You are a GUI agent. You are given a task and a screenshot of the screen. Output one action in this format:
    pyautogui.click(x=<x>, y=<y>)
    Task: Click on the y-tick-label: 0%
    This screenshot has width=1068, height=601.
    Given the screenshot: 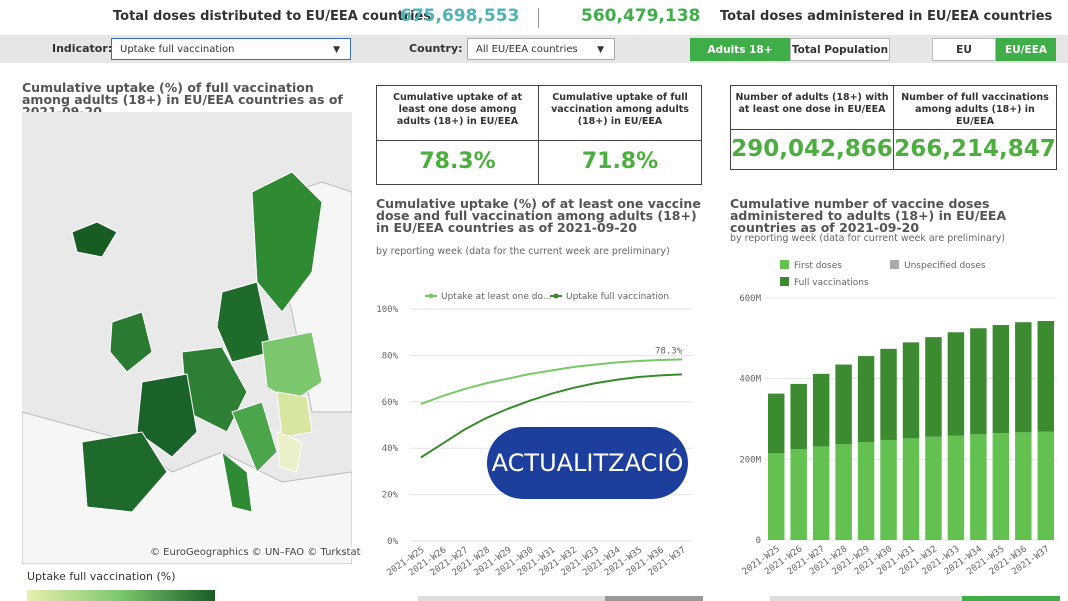 What is the action you would take?
    pyautogui.click(x=392, y=542)
    